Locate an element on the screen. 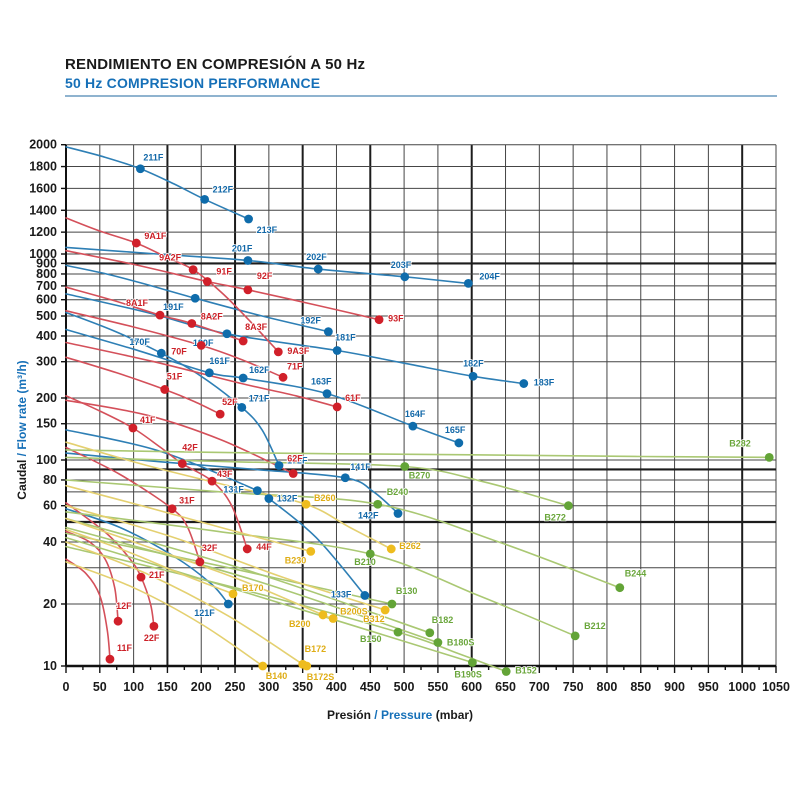 The height and width of the screenshot is (800, 800). dot-21F is located at coordinates (141, 577).